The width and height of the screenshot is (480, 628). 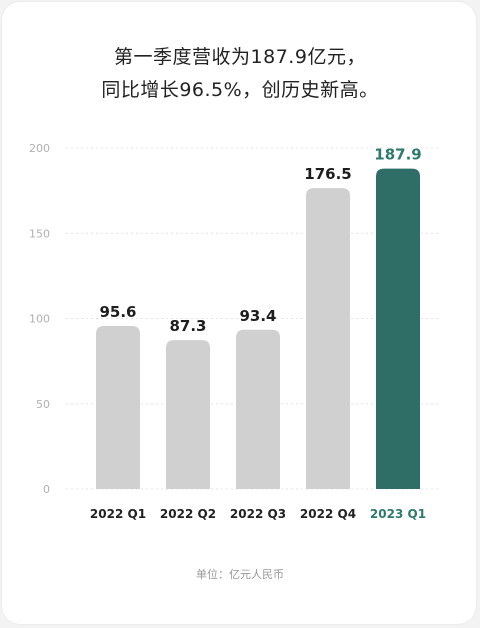 What do you see at coordinates (257, 316) in the screenshot?
I see `bar-value-label: 93.4` at bounding box center [257, 316].